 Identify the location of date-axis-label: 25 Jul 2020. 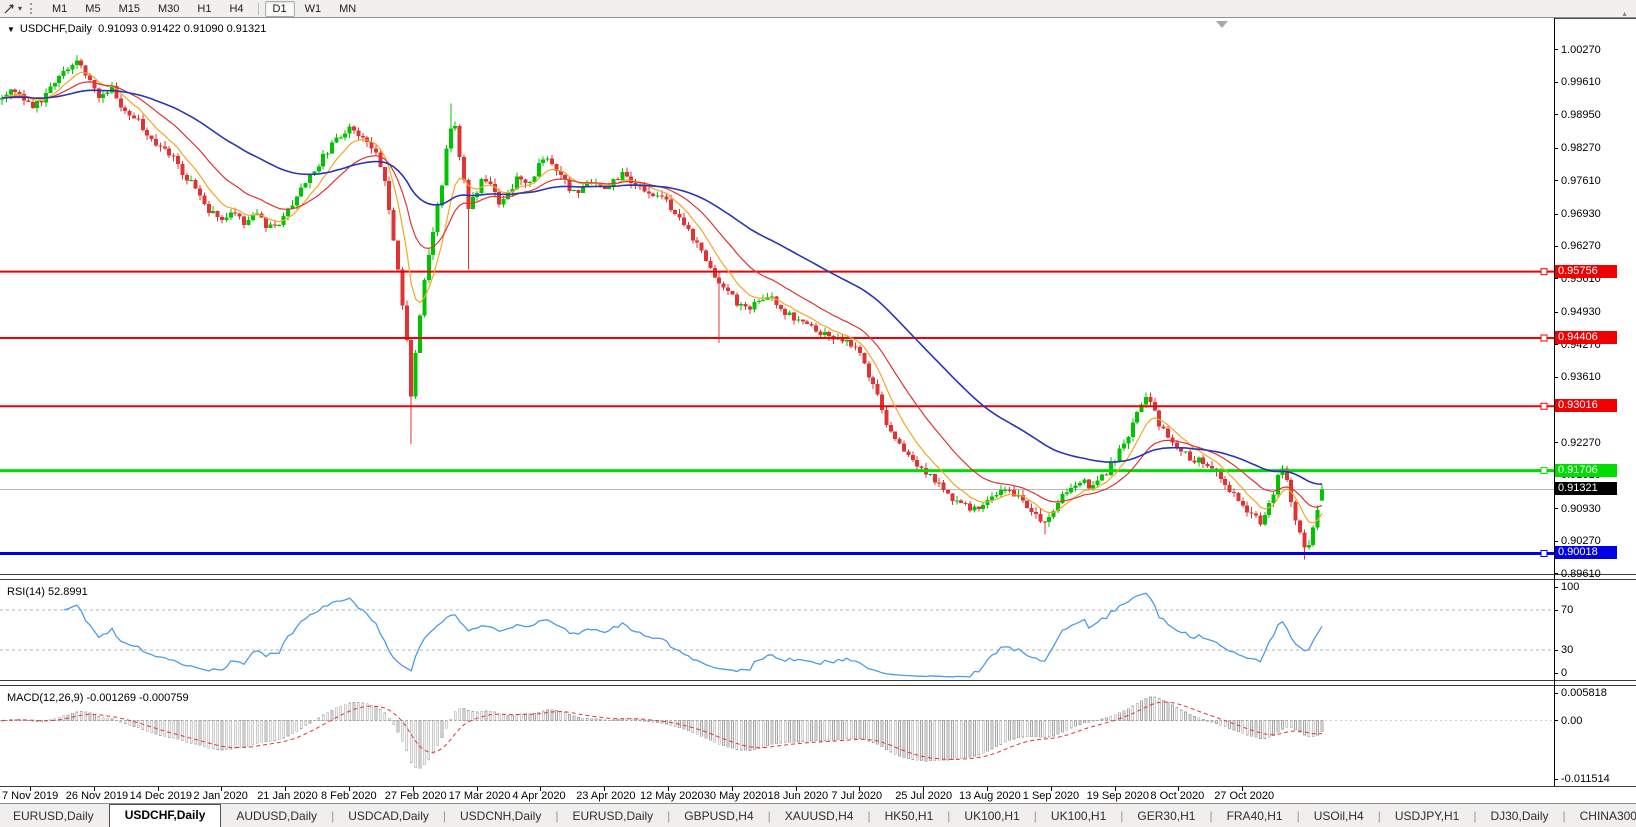
(924, 796).